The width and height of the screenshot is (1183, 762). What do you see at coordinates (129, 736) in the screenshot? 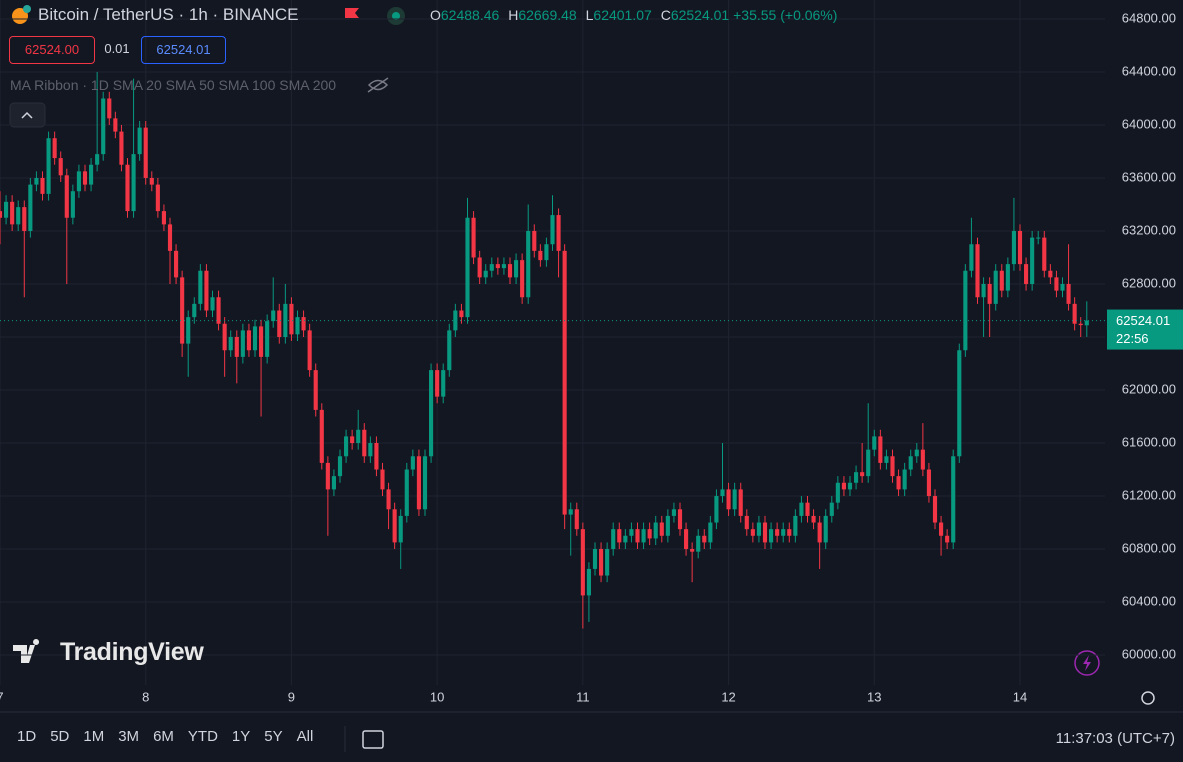
I see `range-button: 3M` at bounding box center [129, 736].